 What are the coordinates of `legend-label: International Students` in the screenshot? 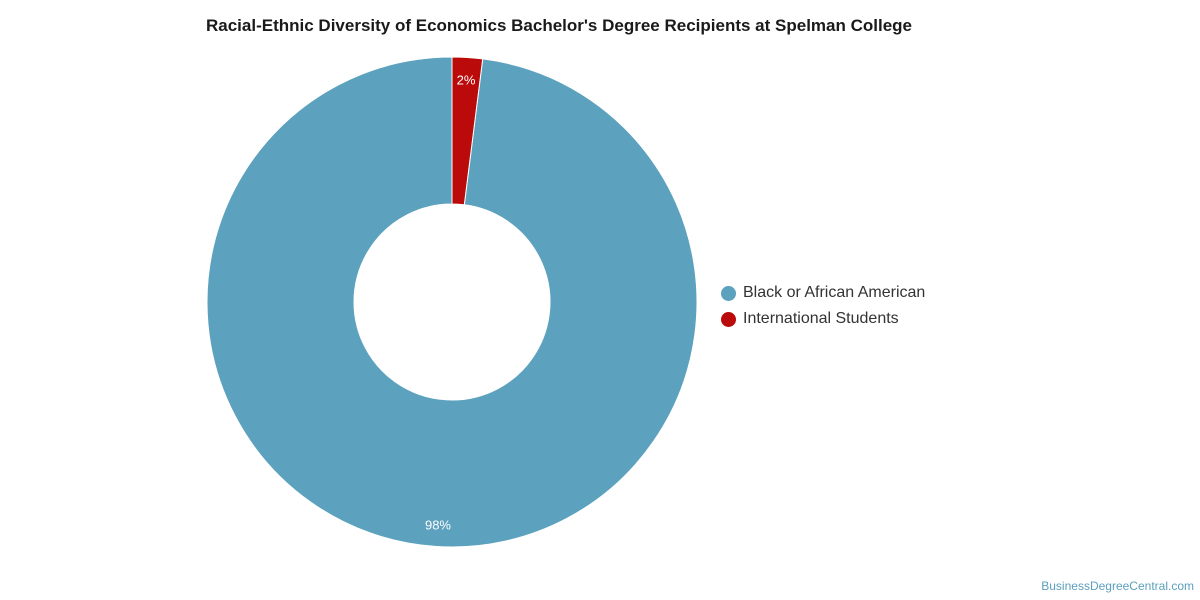 It's located at (821, 318).